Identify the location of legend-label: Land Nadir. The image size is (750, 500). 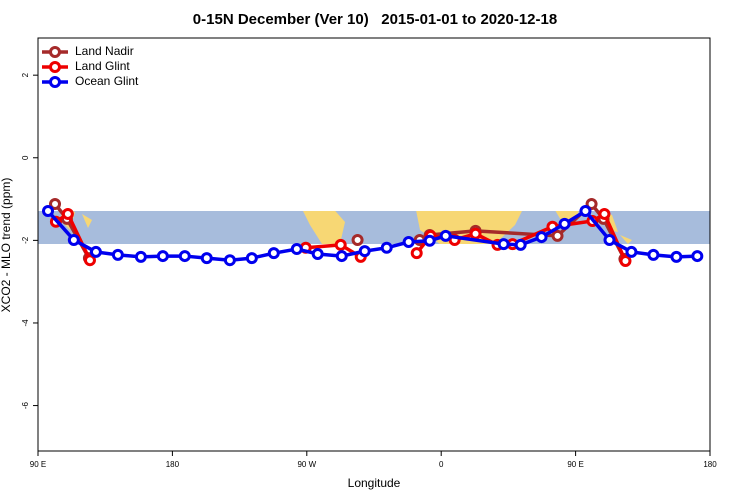
(104, 51).